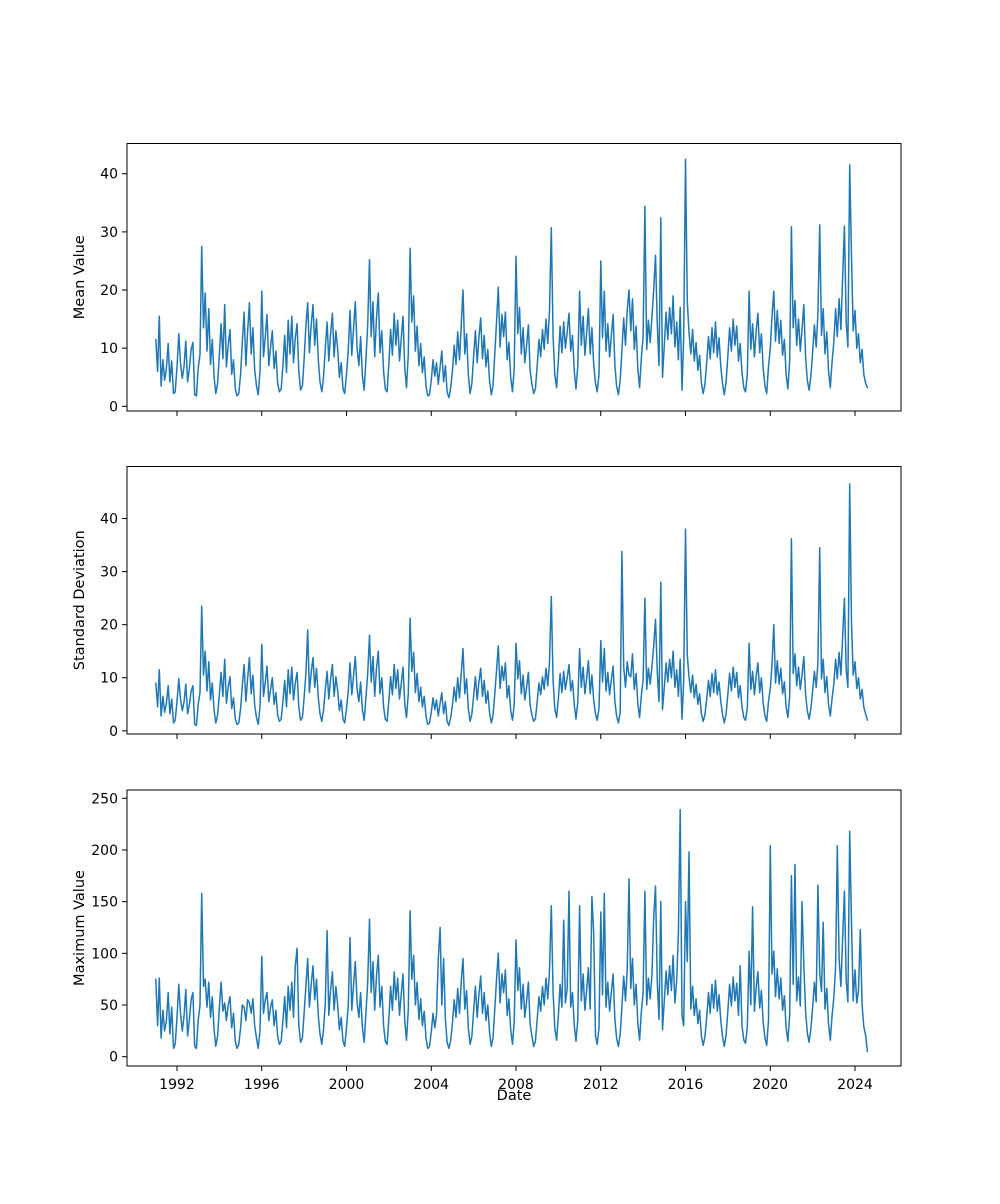 The height and width of the screenshot is (1204, 1000). What do you see at coordinates (770, 1085) in the screenshot?
I see `x-tick-label: 2020` at bounding box center [770, 1085].